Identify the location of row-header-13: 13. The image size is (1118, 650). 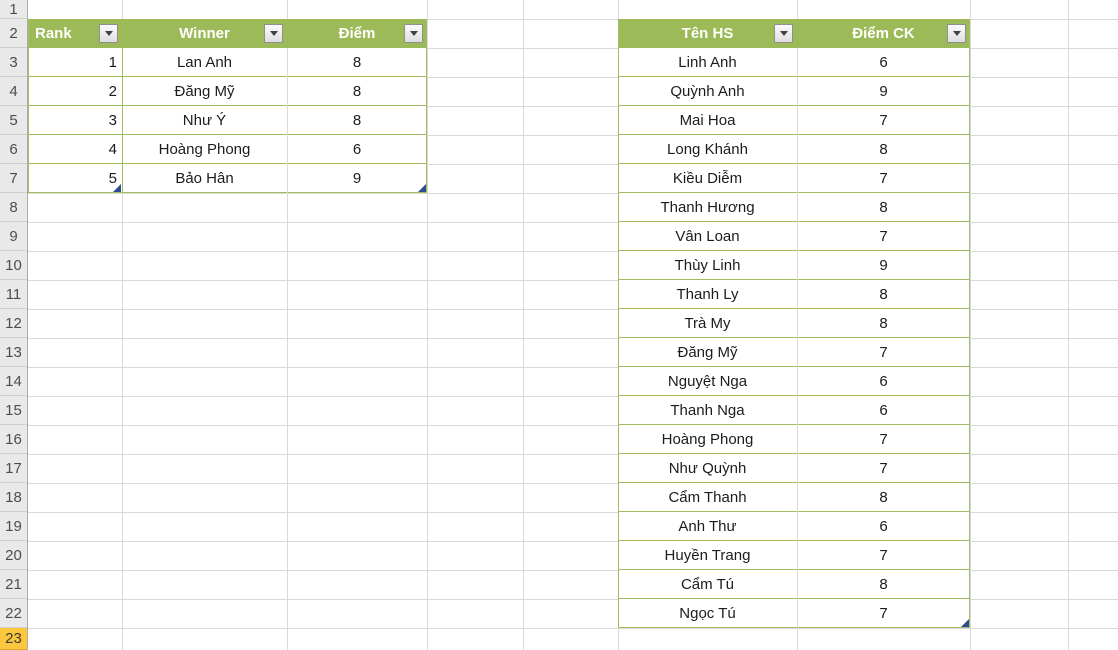
(13, 352).